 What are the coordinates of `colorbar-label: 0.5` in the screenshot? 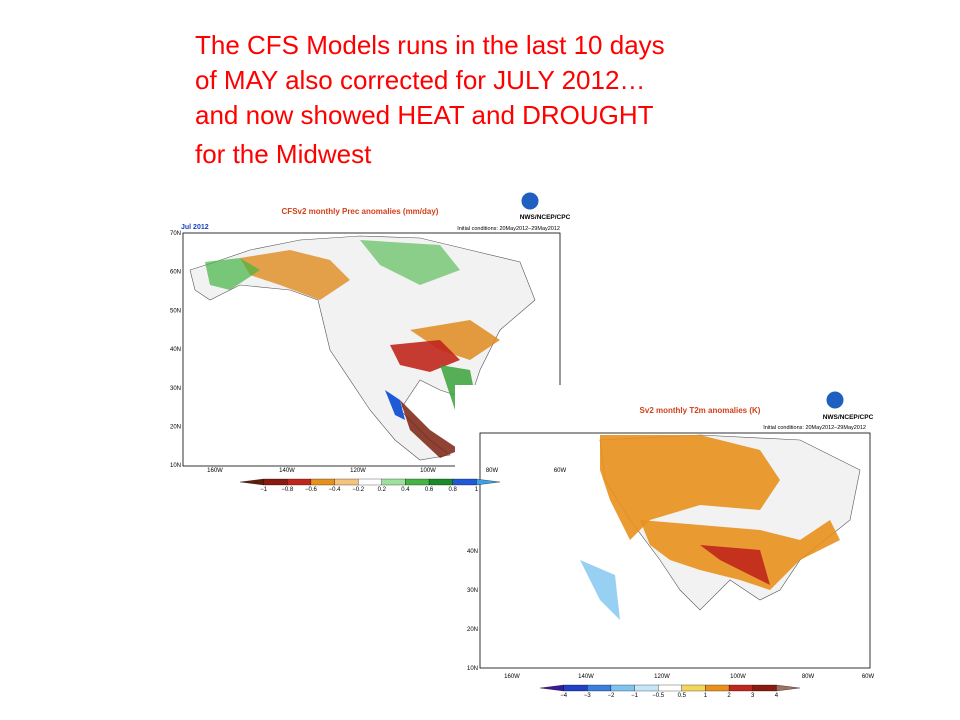 It's located at (682, 696).